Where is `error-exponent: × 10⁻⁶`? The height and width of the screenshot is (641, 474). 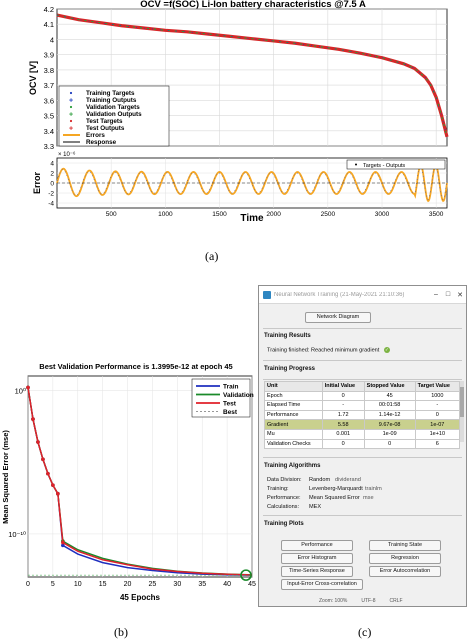 error-exponent: × 10⁻⁶ is located at coordinates (67, 154).